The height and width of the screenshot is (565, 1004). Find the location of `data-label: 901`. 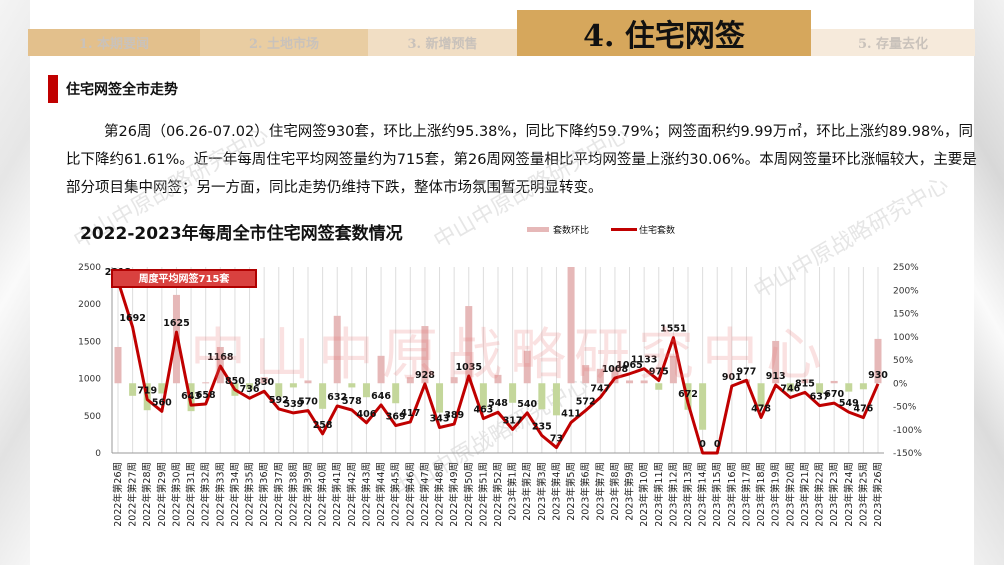

data-label: 901 is located at coordinates (732, 377).